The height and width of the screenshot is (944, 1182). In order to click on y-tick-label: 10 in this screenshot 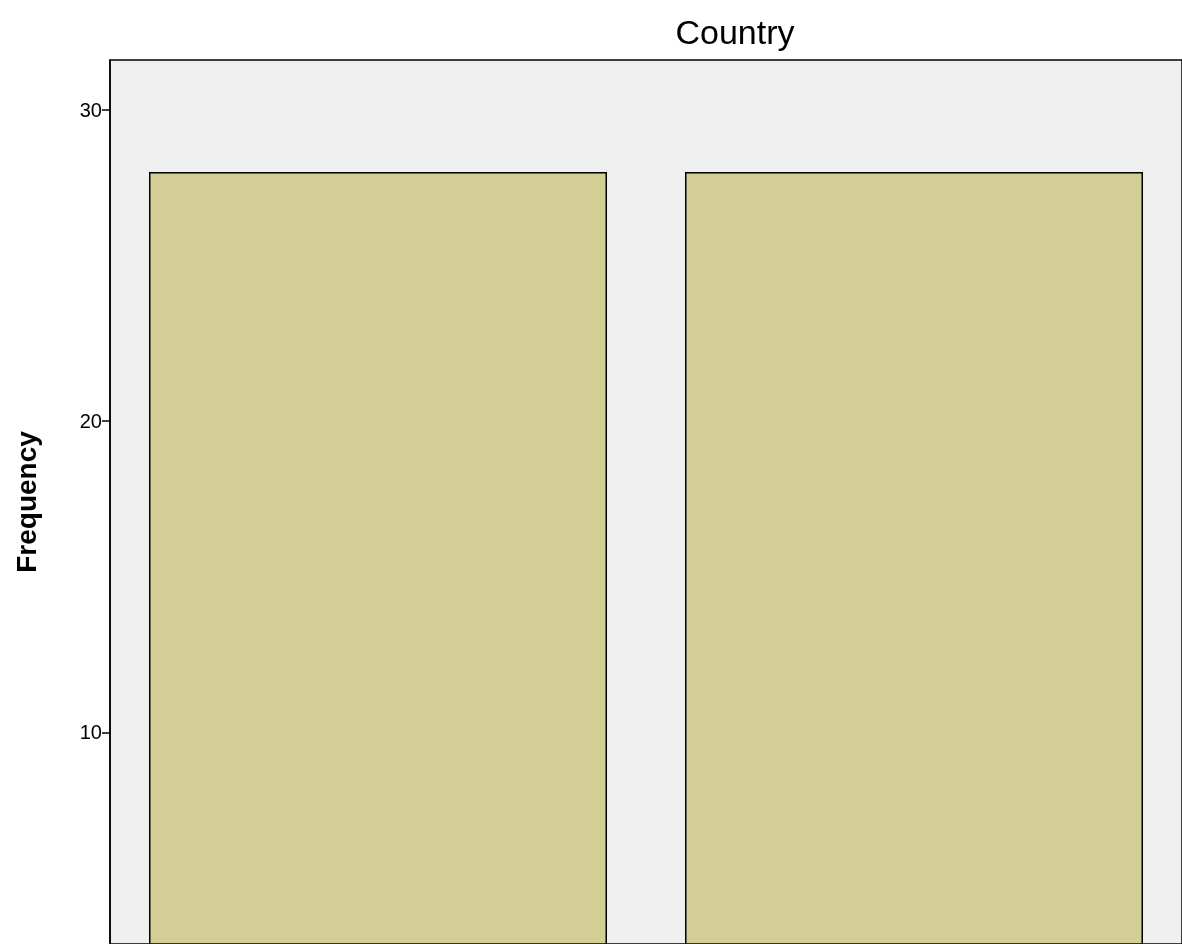, I will do `click(90, 732)`.